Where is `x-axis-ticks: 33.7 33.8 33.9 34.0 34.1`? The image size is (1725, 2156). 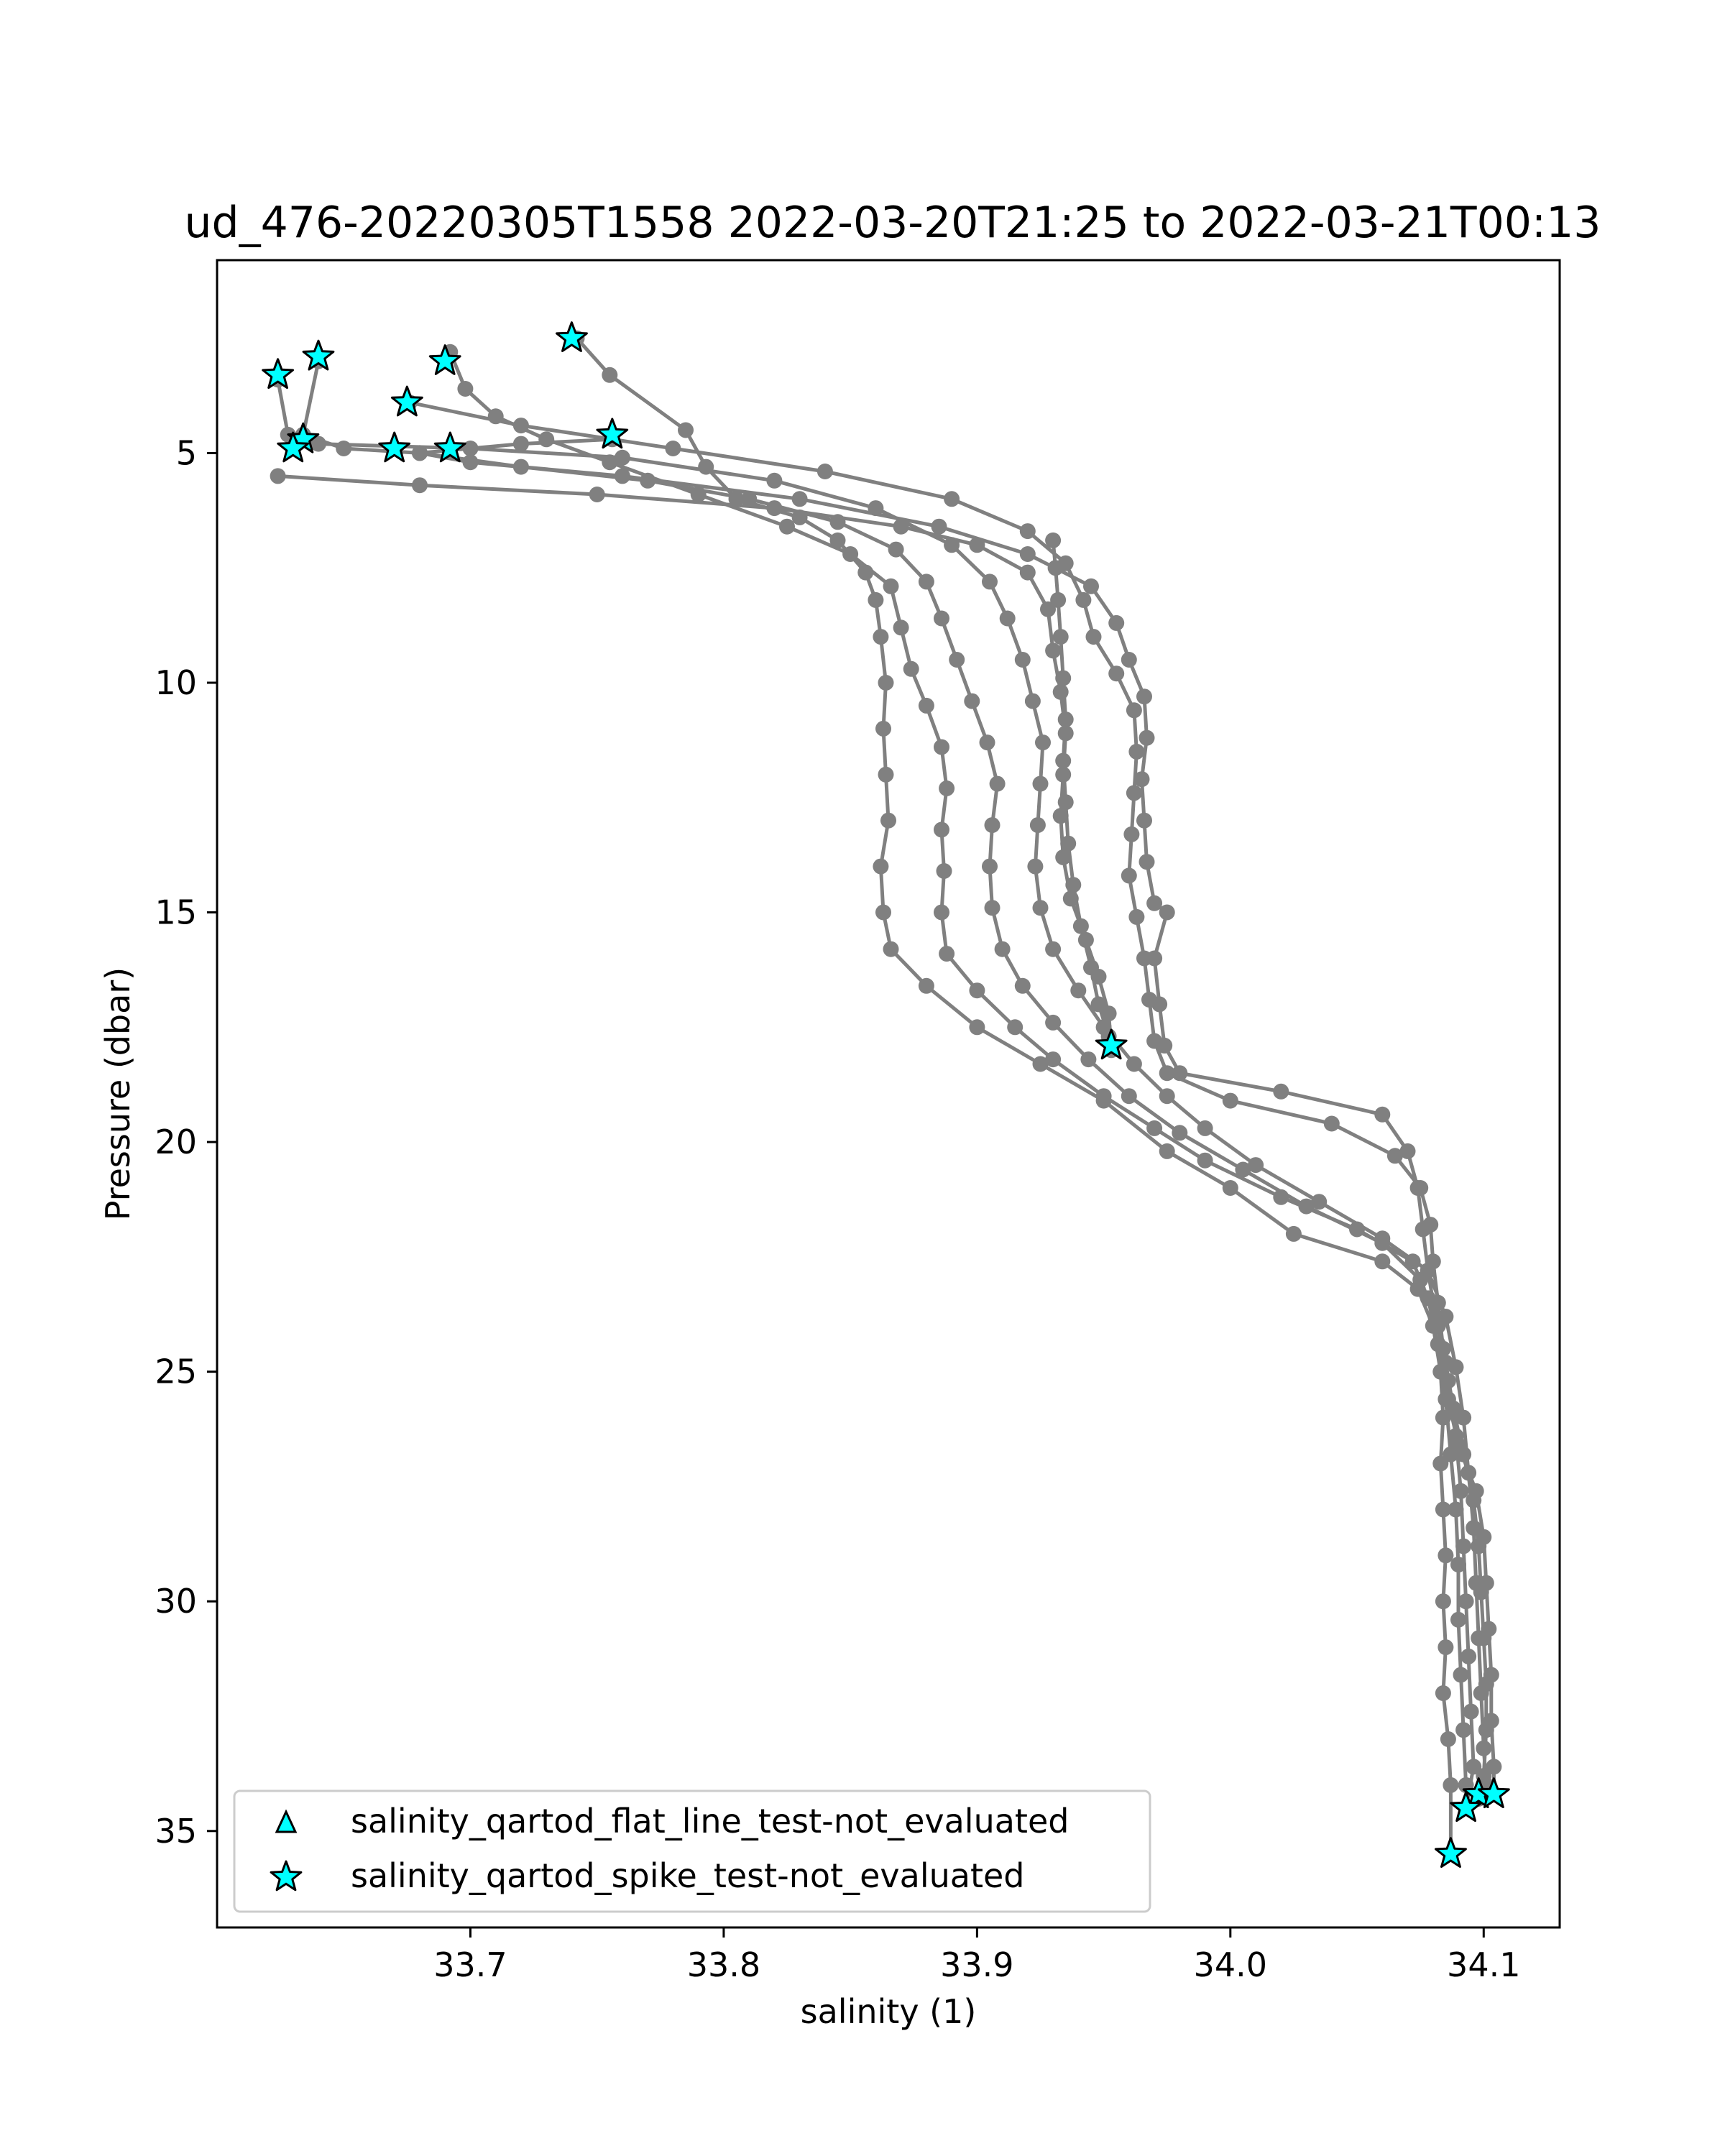 x-axis-ticks: 33.7 33.8 33.9 34.0 34.1 is located at coordinates (976, 1956).